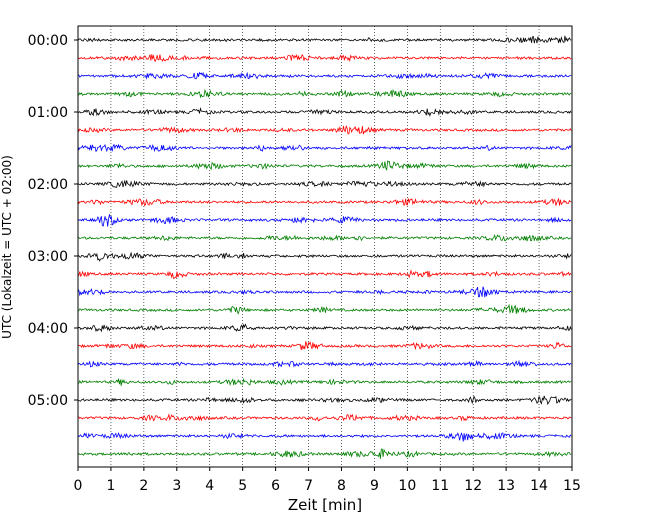  I want to click on x-tick-label-5: 5, so click(242, 486).